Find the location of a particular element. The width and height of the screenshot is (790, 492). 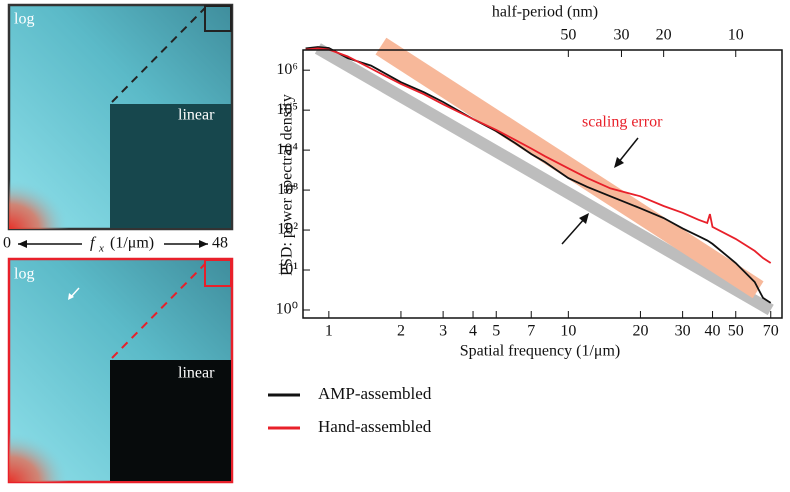

fx-subscript: x is located at coordinates (101, 249).